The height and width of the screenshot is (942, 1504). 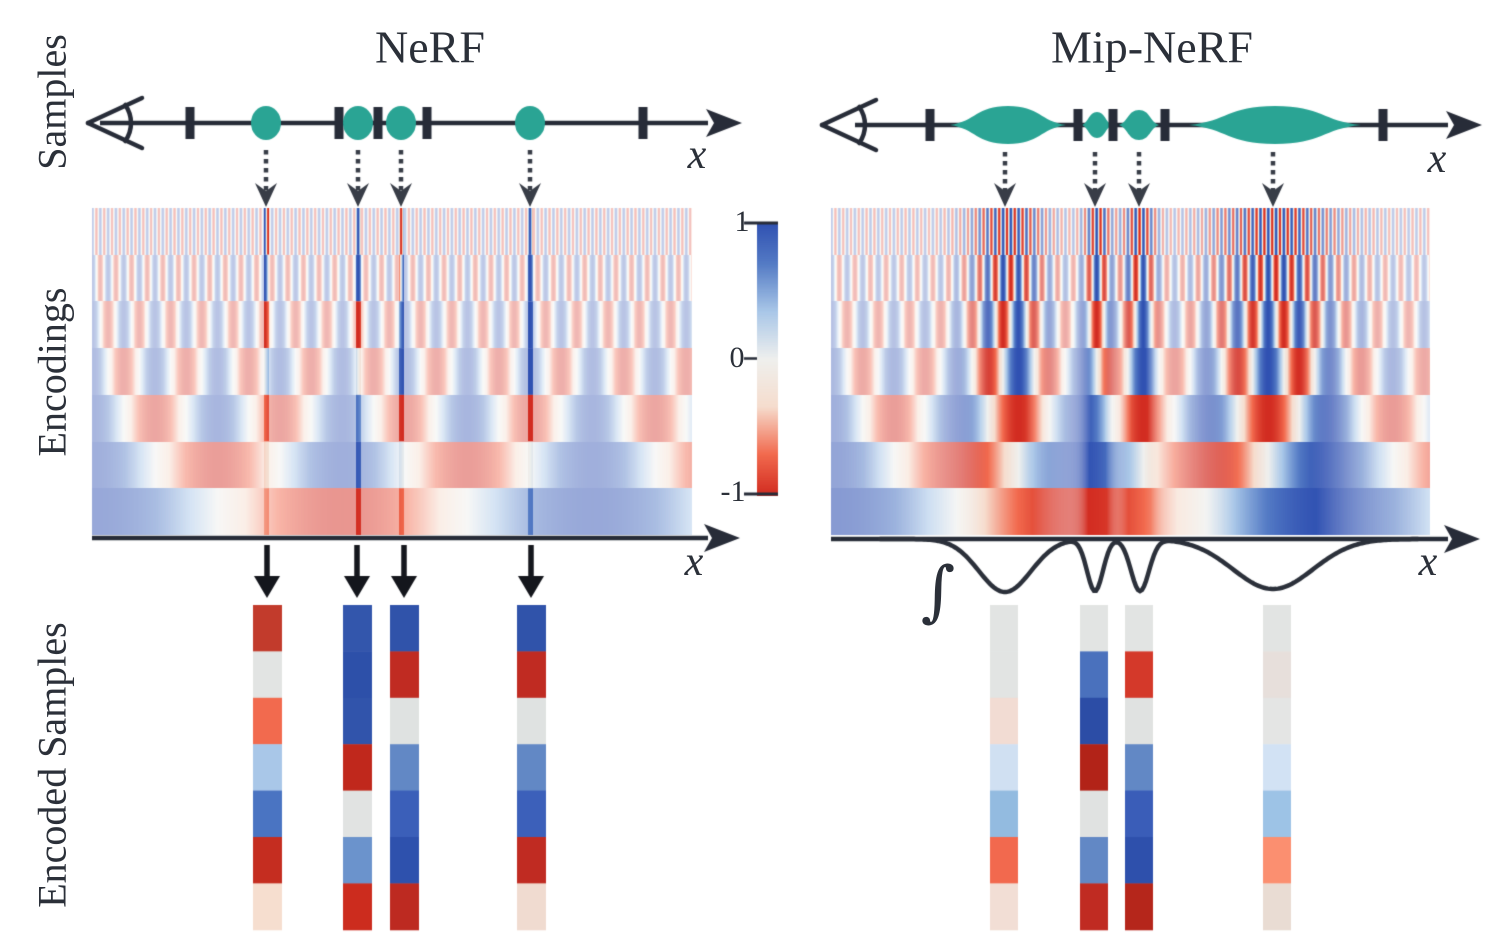 What do you see at coordinates (733, 491) in the screenshot?
I see `colorbar-tick-minus1: -1` at bounding box center [733, 491].